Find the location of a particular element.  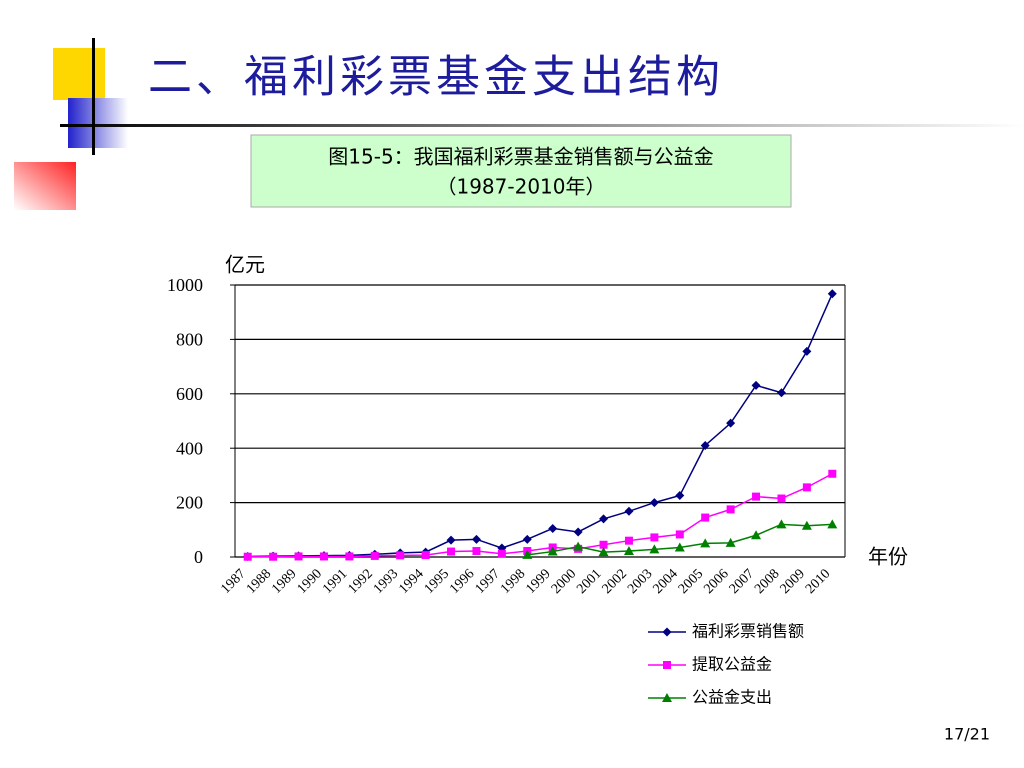

decor-vline is located at coordinates (93, 96).